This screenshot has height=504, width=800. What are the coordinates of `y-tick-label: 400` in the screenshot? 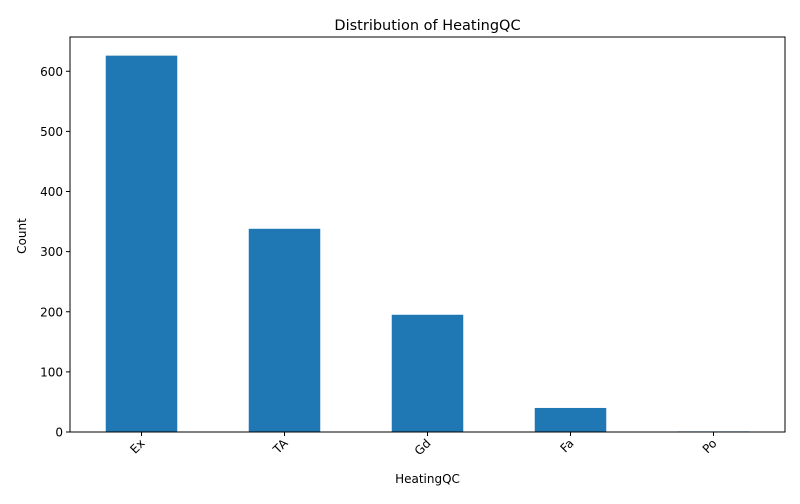 It's located at (51, 192).